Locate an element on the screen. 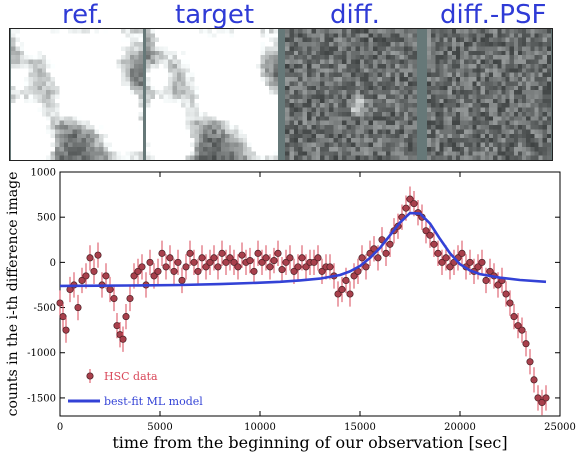  y-tick-label: 1000 is located at coordinates (43, 173).